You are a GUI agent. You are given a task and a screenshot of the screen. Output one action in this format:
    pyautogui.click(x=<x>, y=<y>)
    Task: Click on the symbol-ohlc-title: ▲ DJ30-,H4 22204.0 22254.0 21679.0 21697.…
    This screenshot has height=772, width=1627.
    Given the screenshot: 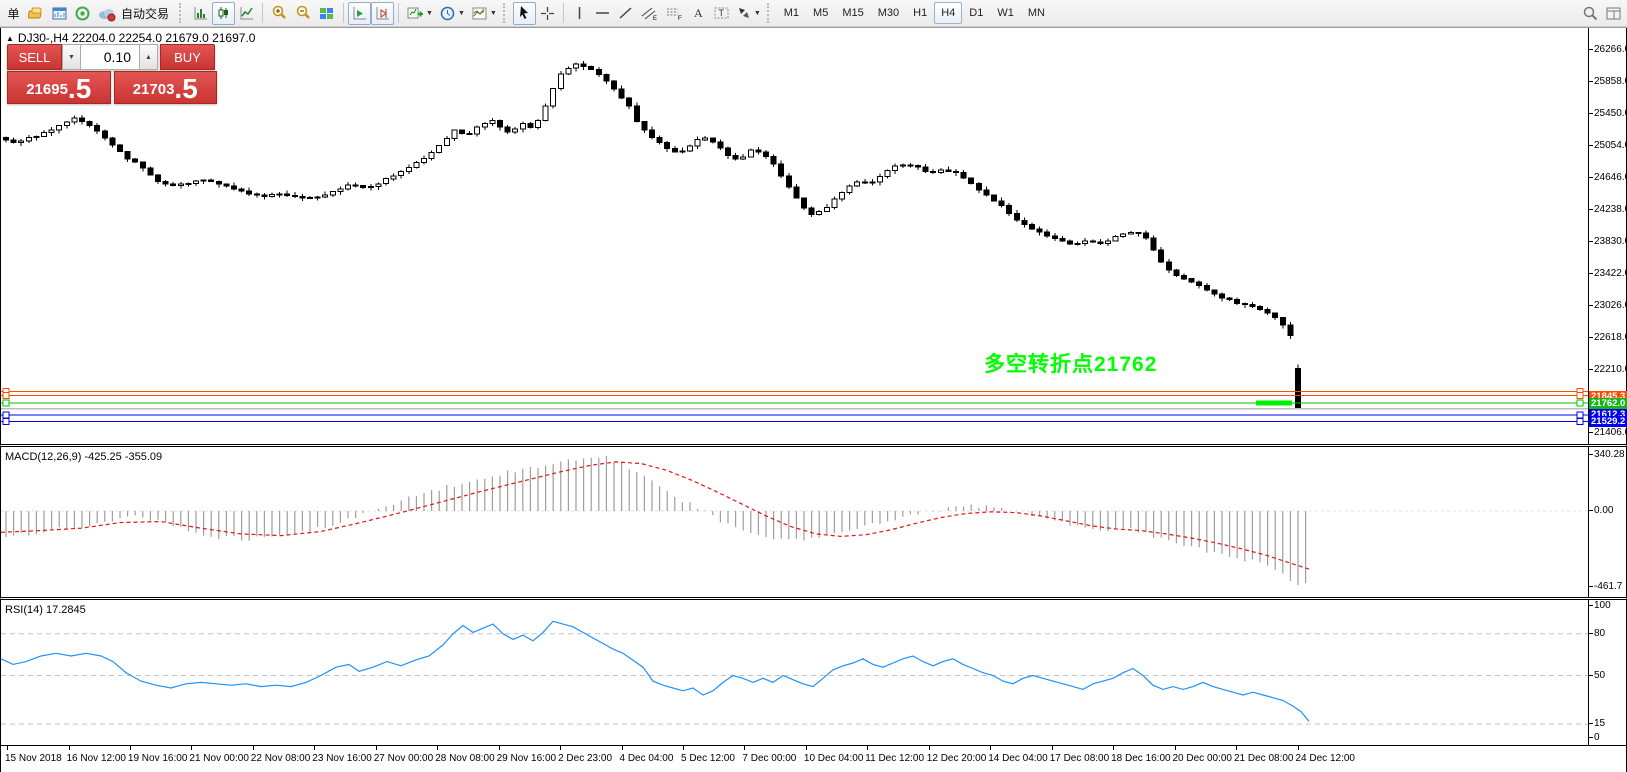 What is the action you would take?
    pyautogui.click(x=130, y=38)
    